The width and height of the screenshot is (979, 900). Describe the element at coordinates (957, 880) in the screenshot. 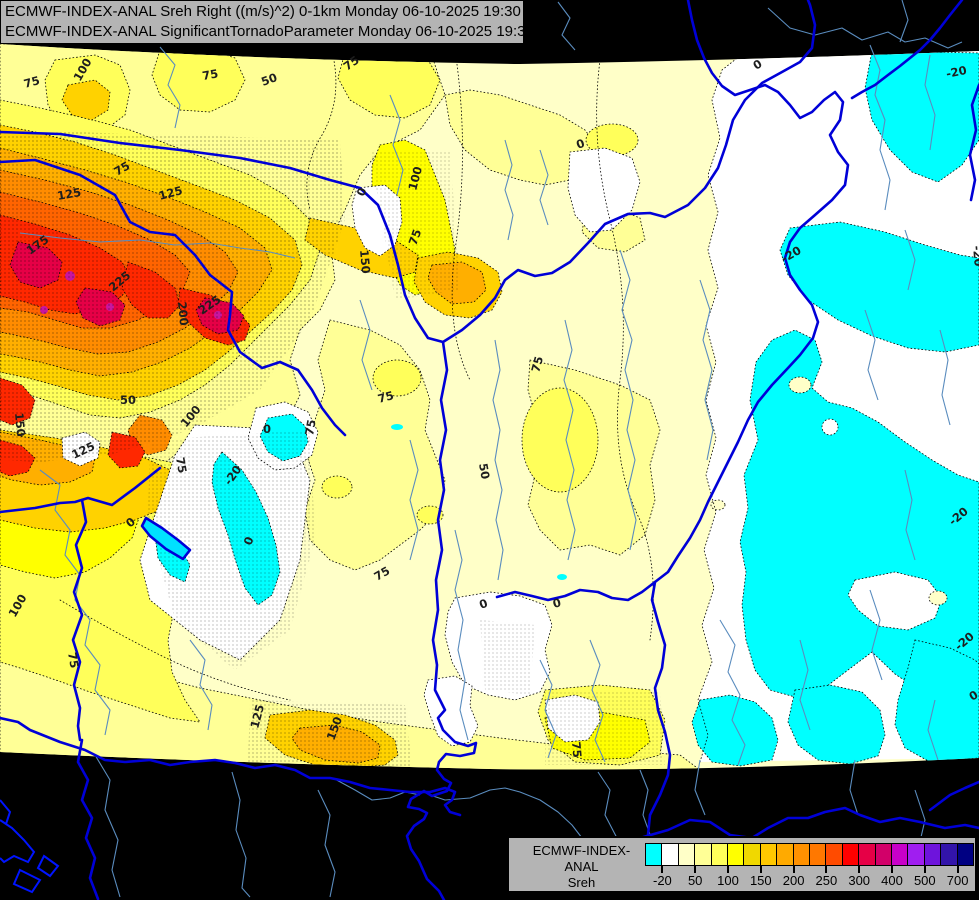

I see `legend-tick-label: 700` at that location.